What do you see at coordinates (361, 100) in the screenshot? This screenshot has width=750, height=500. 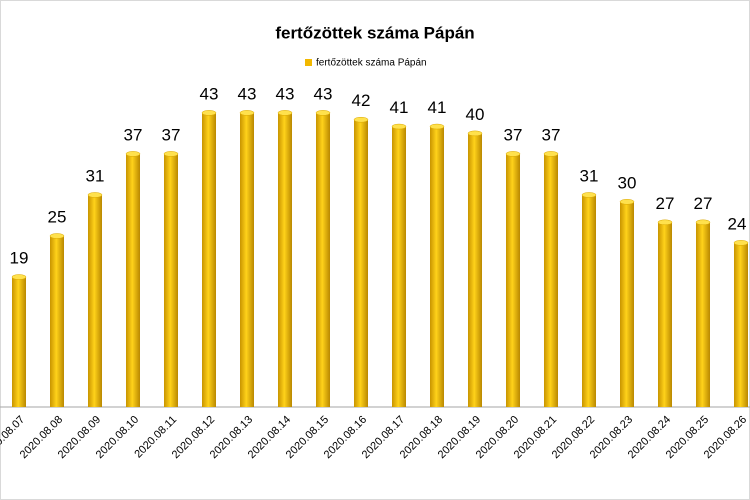 I see `value-label: 42` at bounding box center [361, 100].